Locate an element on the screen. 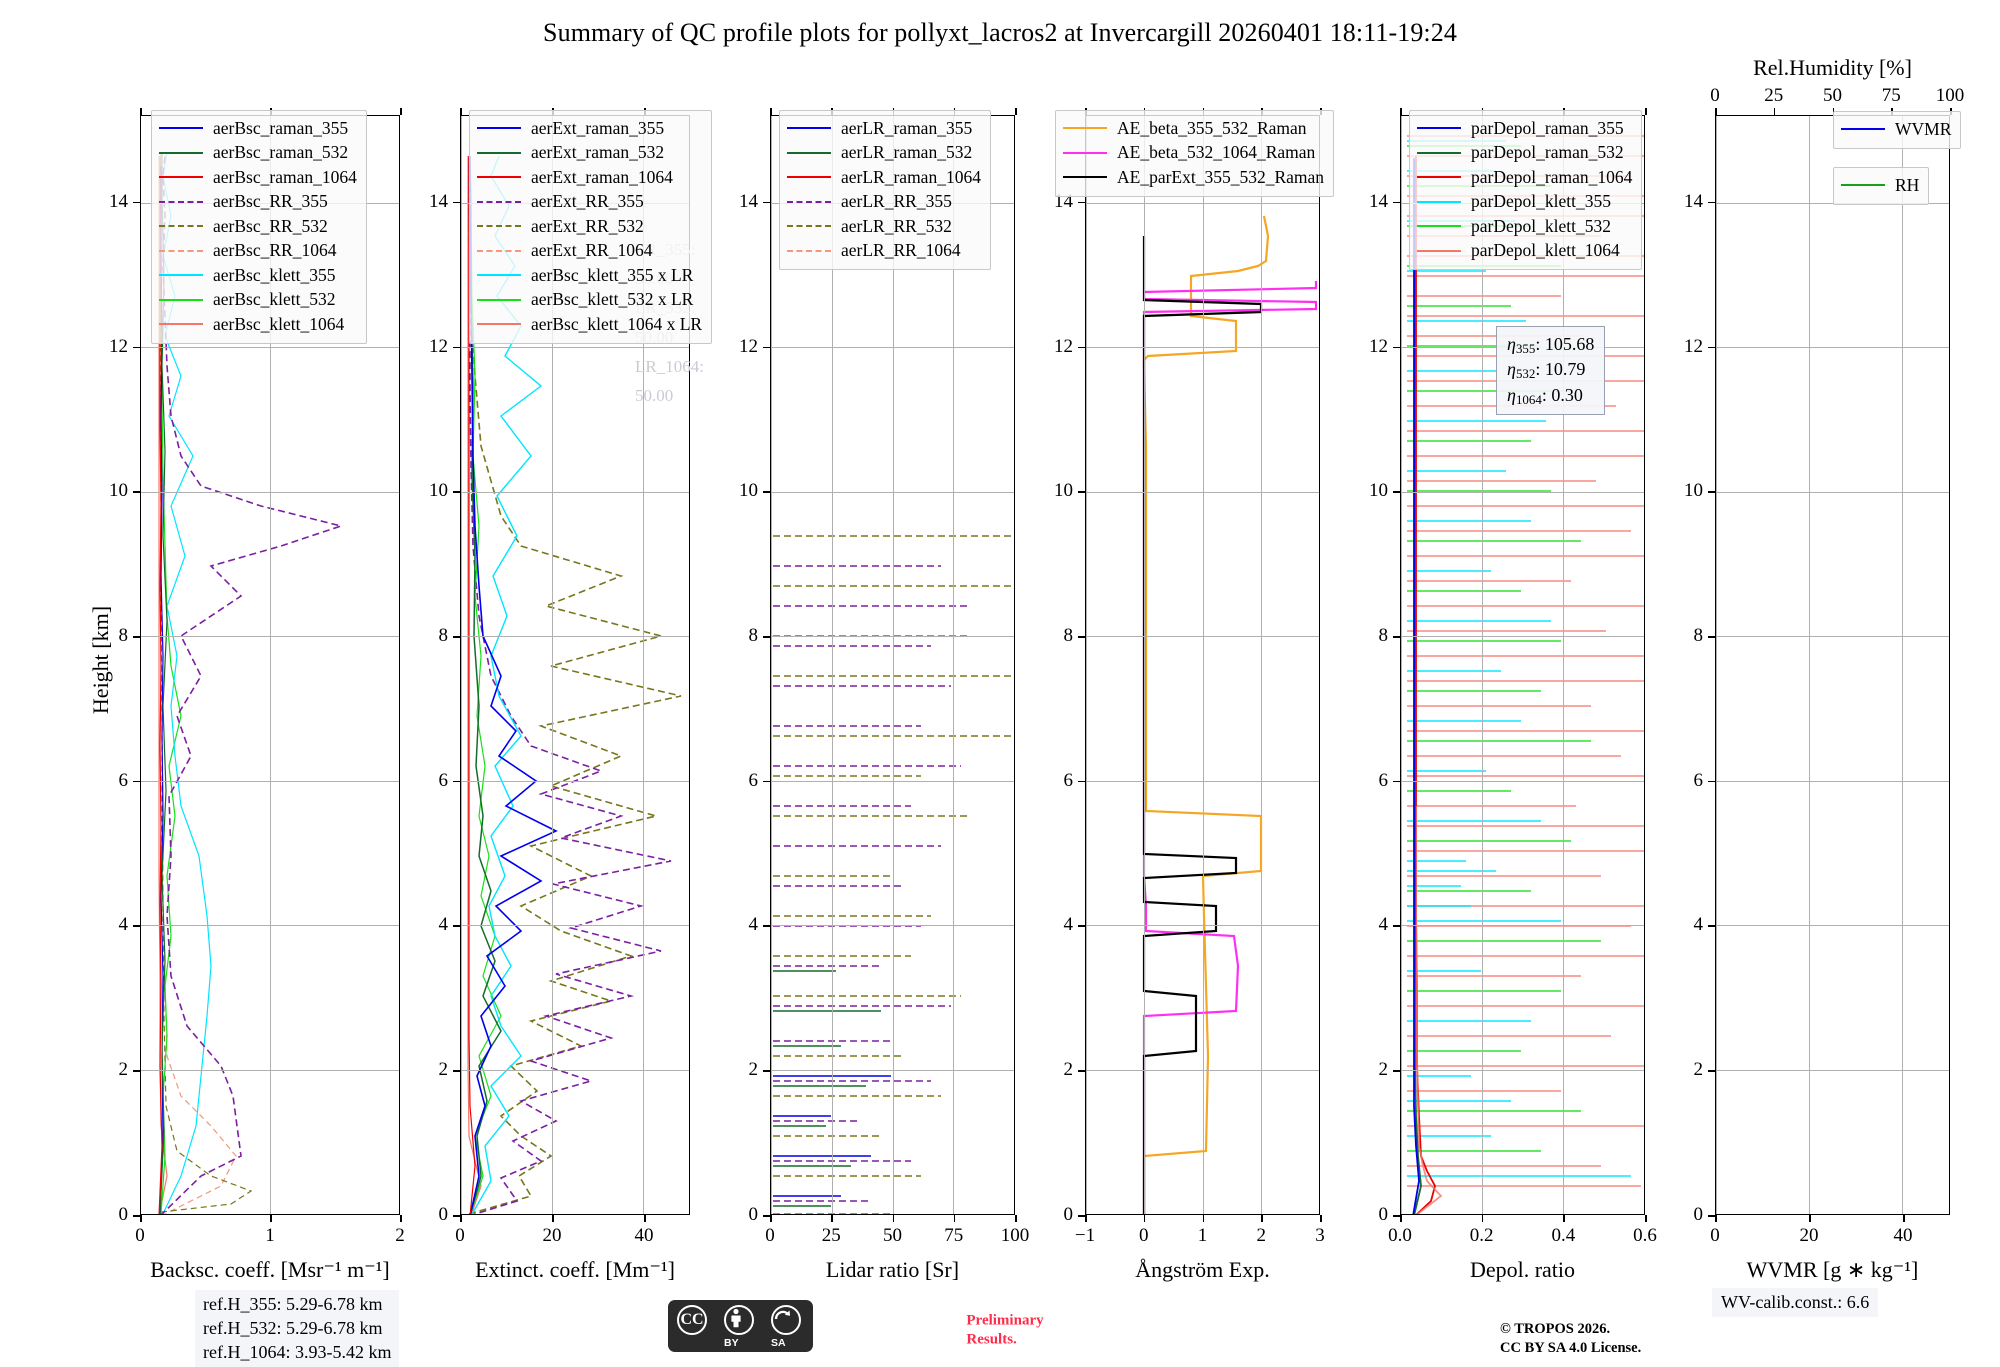 This screenshot has height=1367, width=2000. p6-ytick-14: 14 is located at coordinates (1693, 201).